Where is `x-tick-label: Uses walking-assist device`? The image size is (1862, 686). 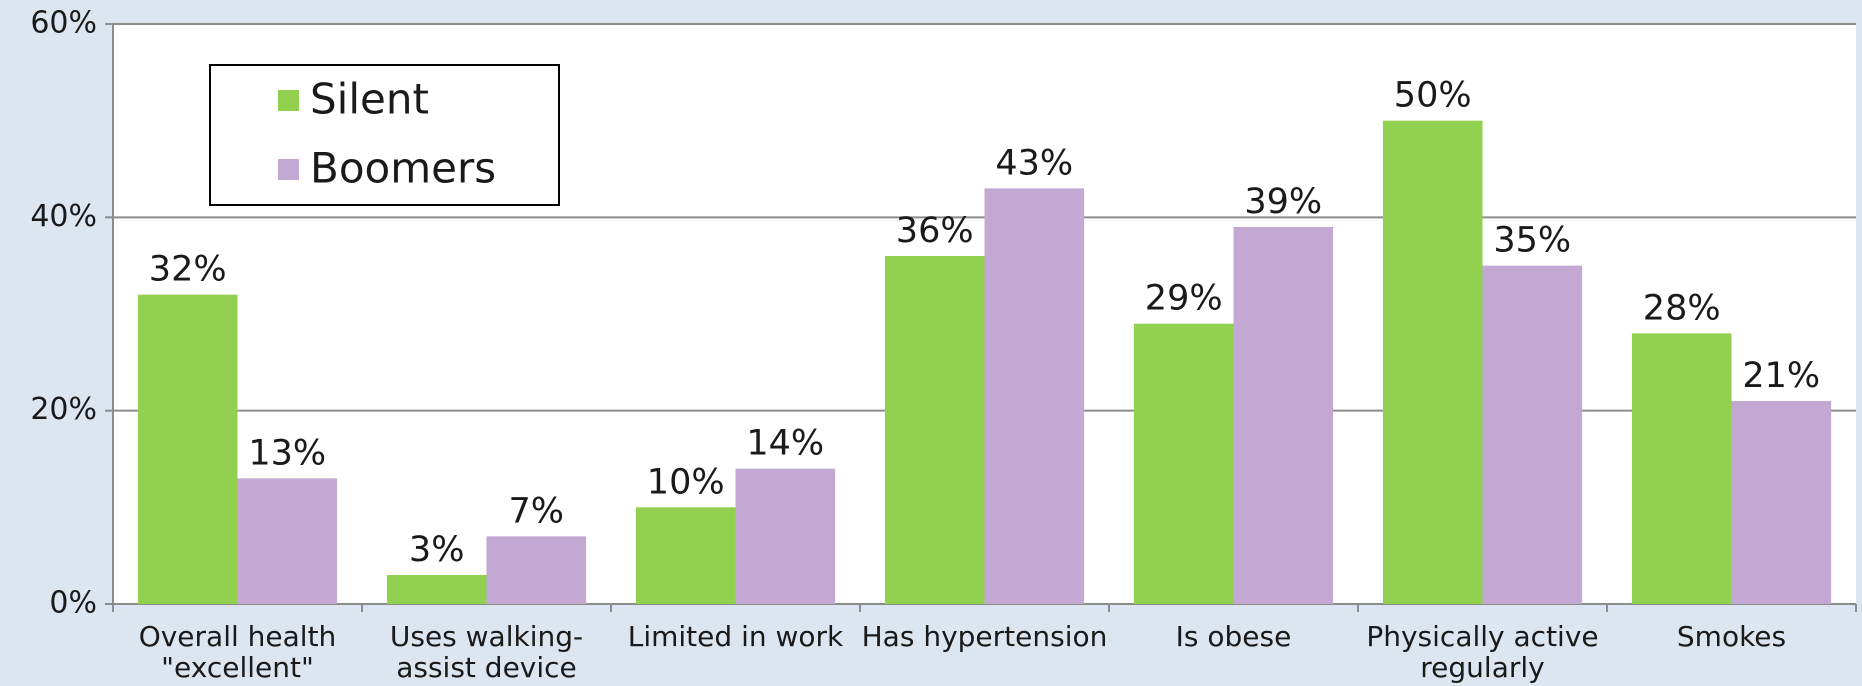
x-tick-label: Uses walking-assist device is located at coordinates (486, 652).